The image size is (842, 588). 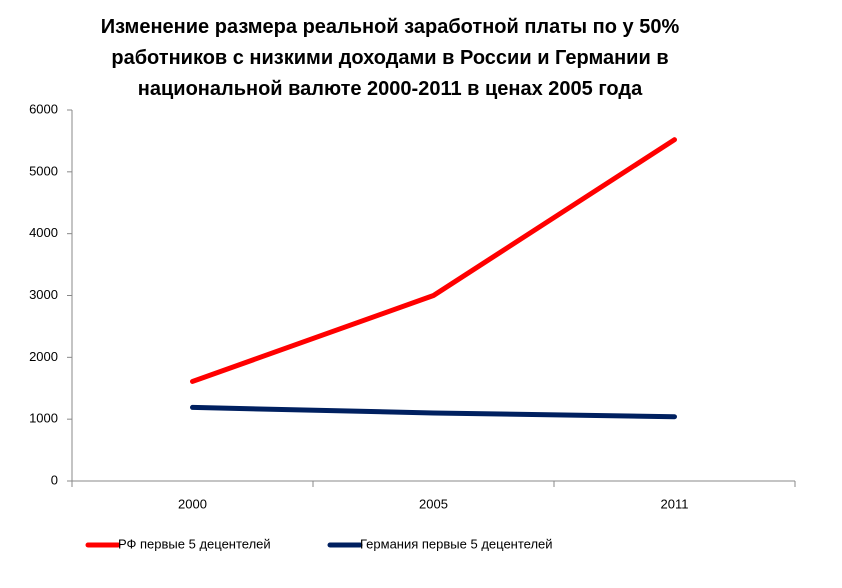 What do you see at coordinates (43, 294) in the screenshot?
I see `y-tick-label: 3000` at bounding box center [43, 294].